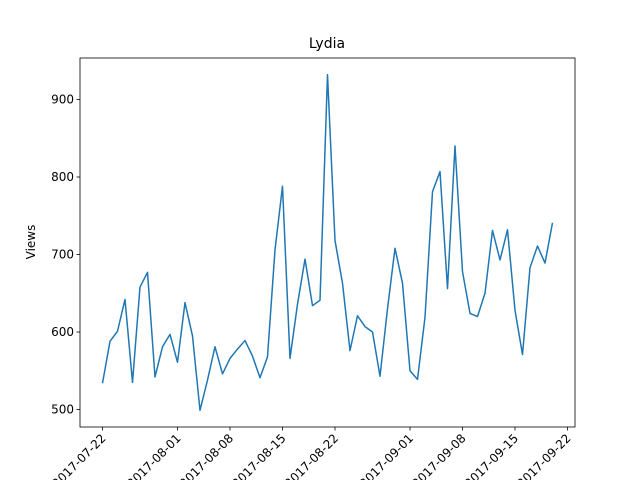 This screenshot has width=640, height=480. Describe the element at coordinates (62, 255) in the screenshot. I see `y-tick-label: 700` at that location.